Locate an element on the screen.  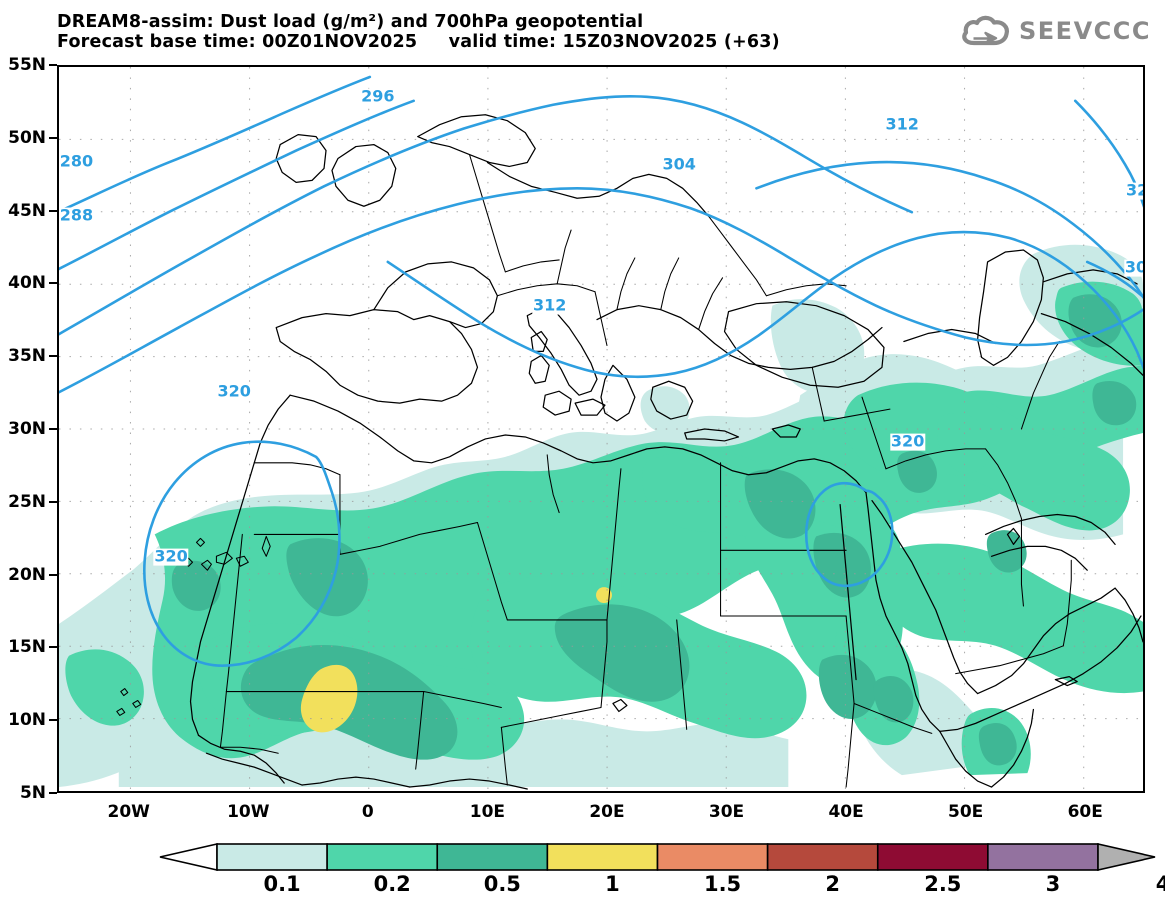
x-axis-ticks: 20W 10W 0 10E 20E 30E 40E 50E 60E is located at coordinates (601, 810).